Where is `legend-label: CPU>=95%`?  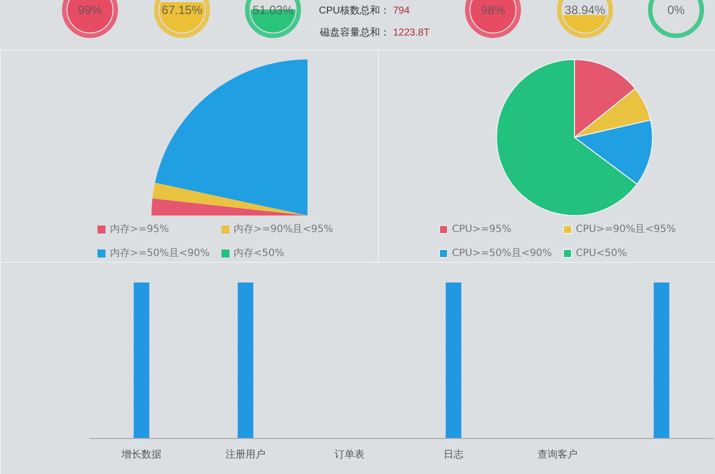 legend-label: CPU>=95% is located at coordinates (482, 229).